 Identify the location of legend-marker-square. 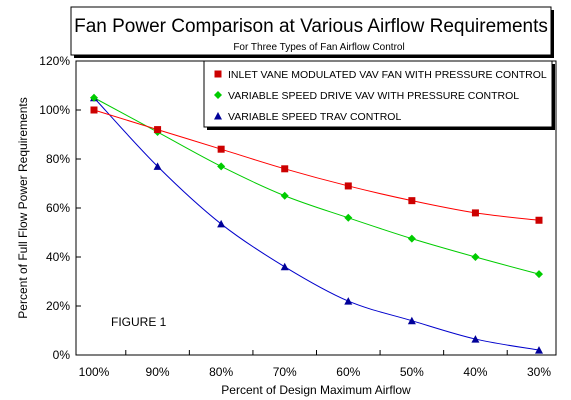
(218, 74).